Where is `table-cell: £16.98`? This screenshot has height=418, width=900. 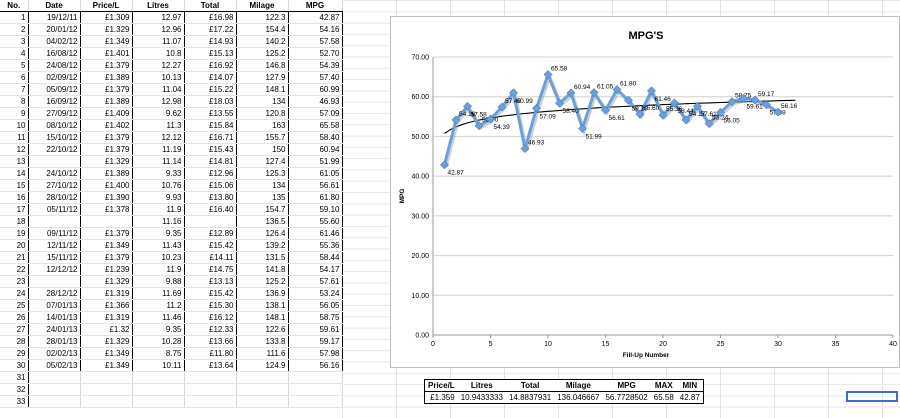 table-cell: £16.98 is located at coordinates (210, 17).